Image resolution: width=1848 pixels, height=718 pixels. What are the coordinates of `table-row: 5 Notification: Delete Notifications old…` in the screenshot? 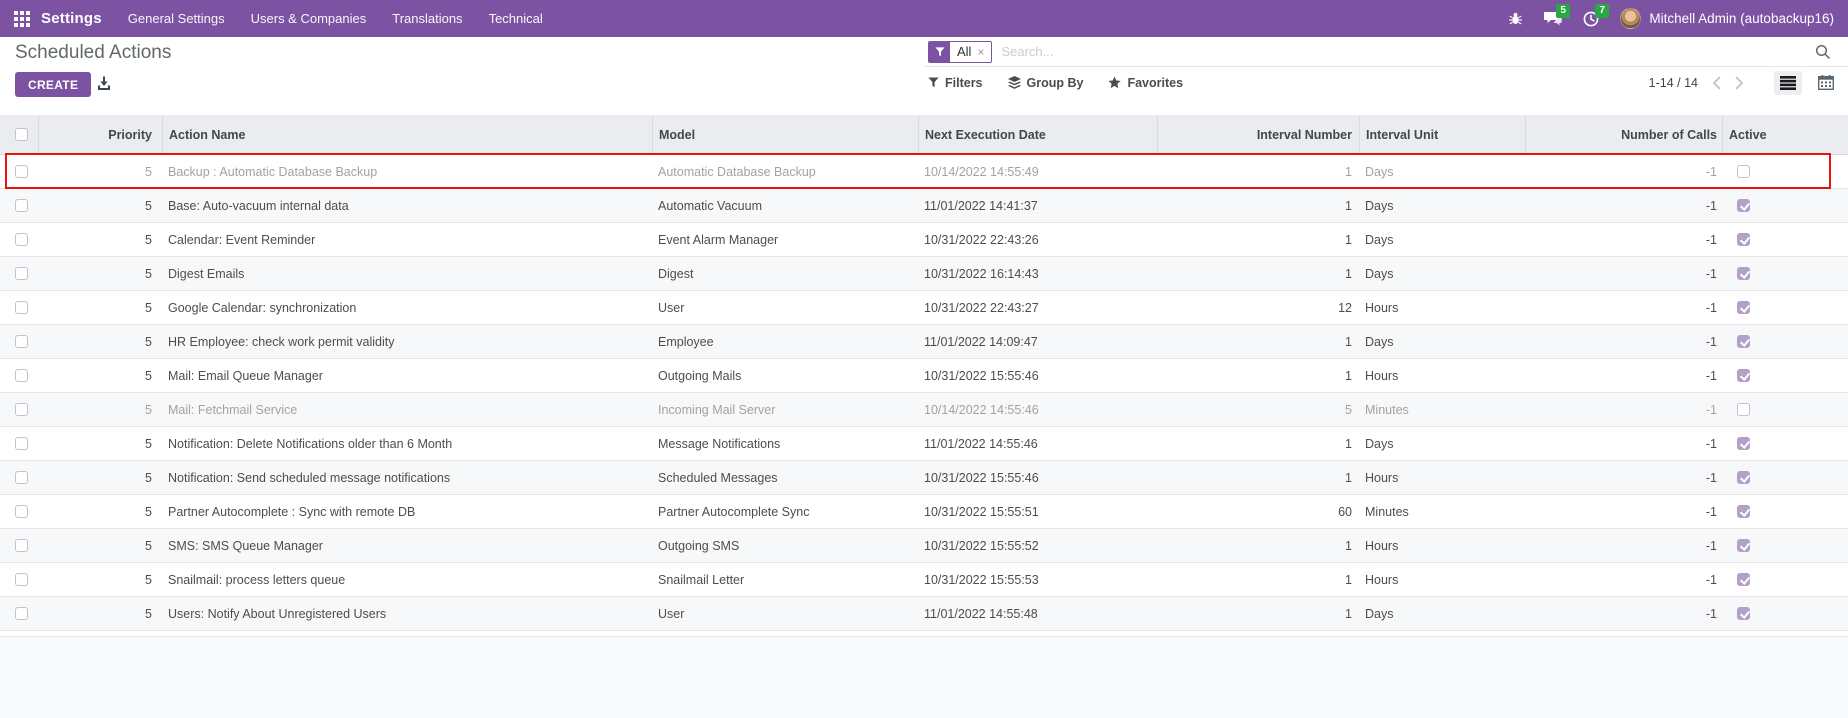 It's located at (924, 444).